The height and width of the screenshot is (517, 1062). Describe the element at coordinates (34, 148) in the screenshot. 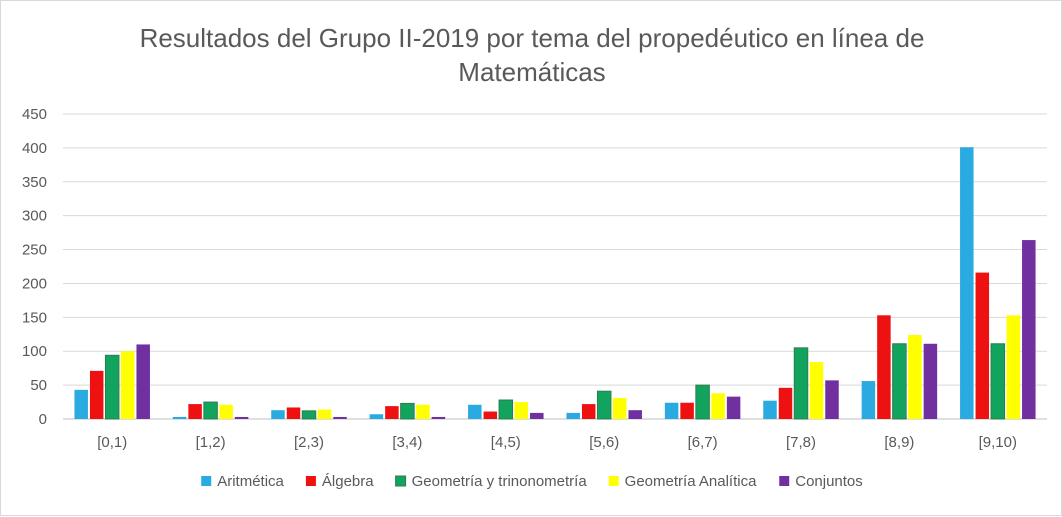

I see `y-tick-label: 400` at that location.